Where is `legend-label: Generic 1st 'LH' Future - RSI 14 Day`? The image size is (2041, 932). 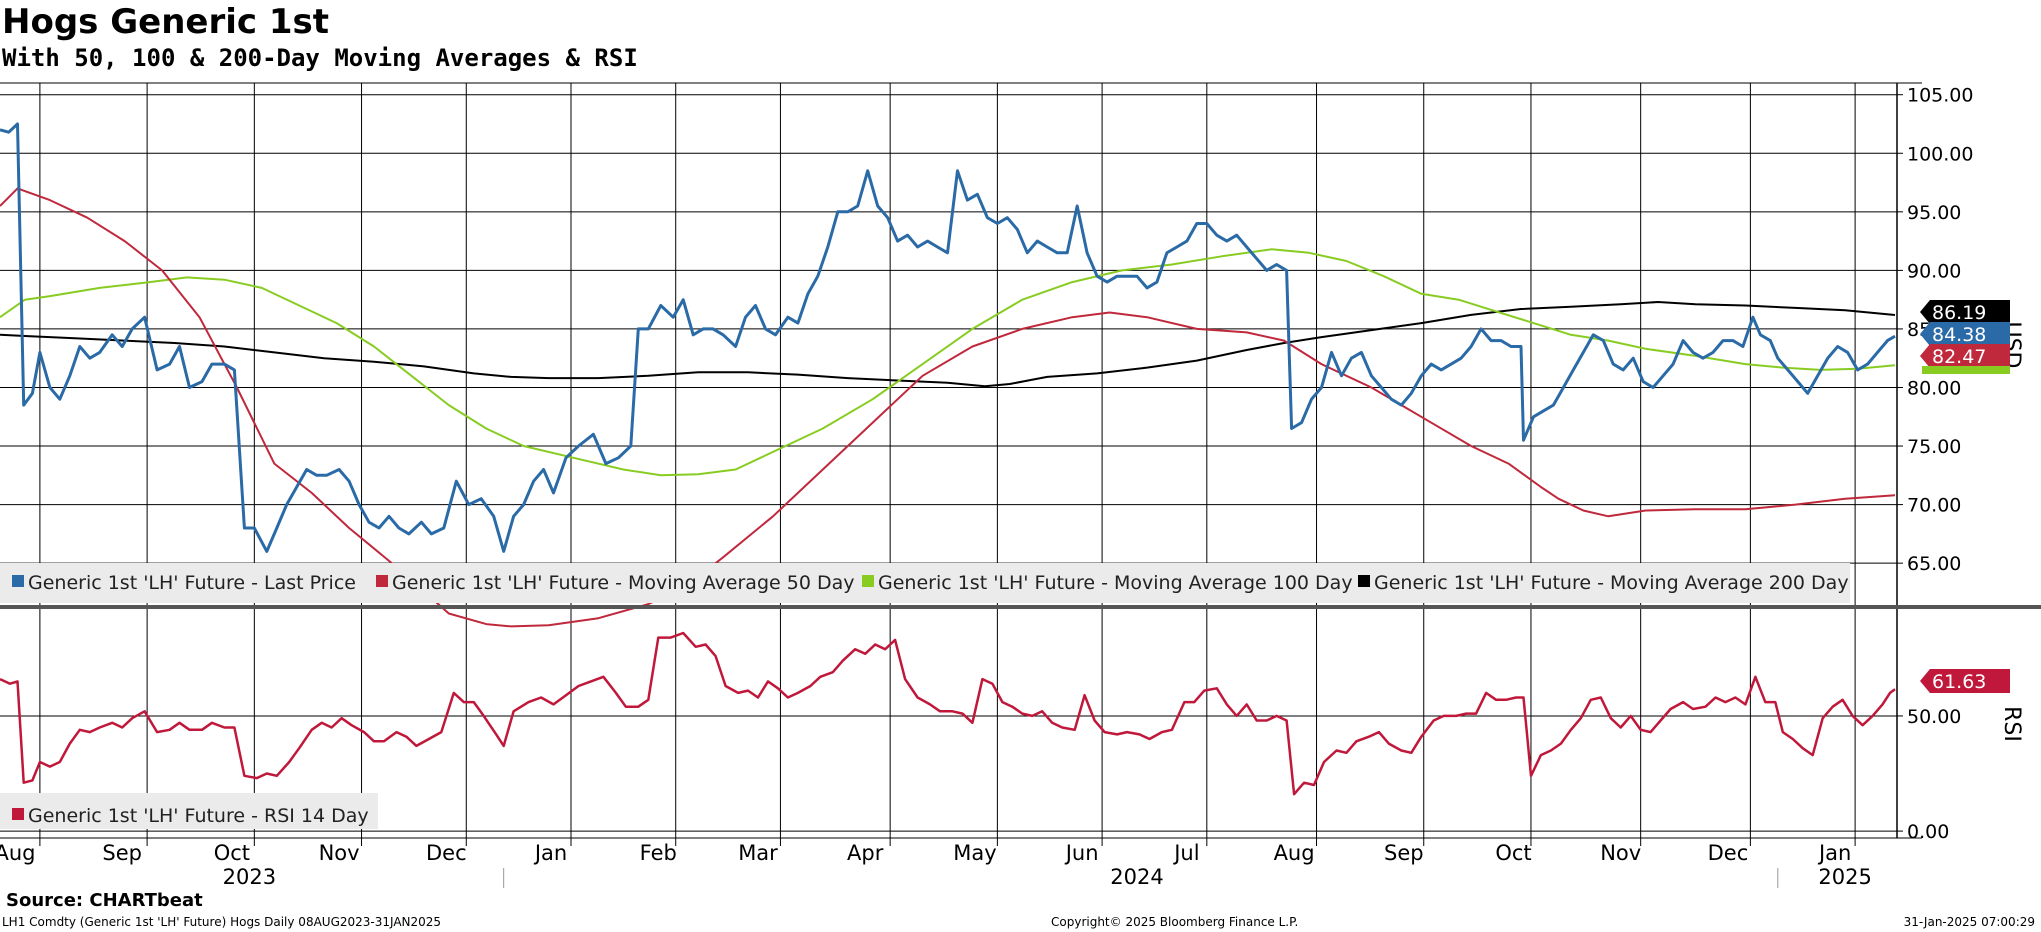 legend-label: Generic 1st 'LH' Future - RSI 14 Day is located at coordinates (198, 816).